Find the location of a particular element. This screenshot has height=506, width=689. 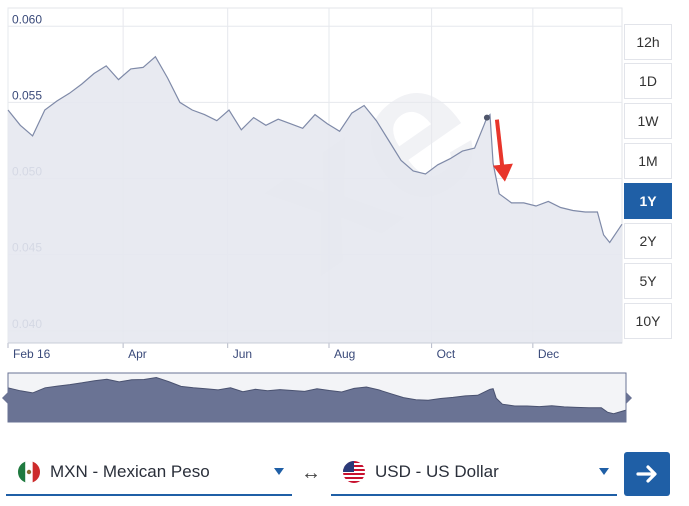

range-button-12h: 12h is located at coordinates (648, 42).